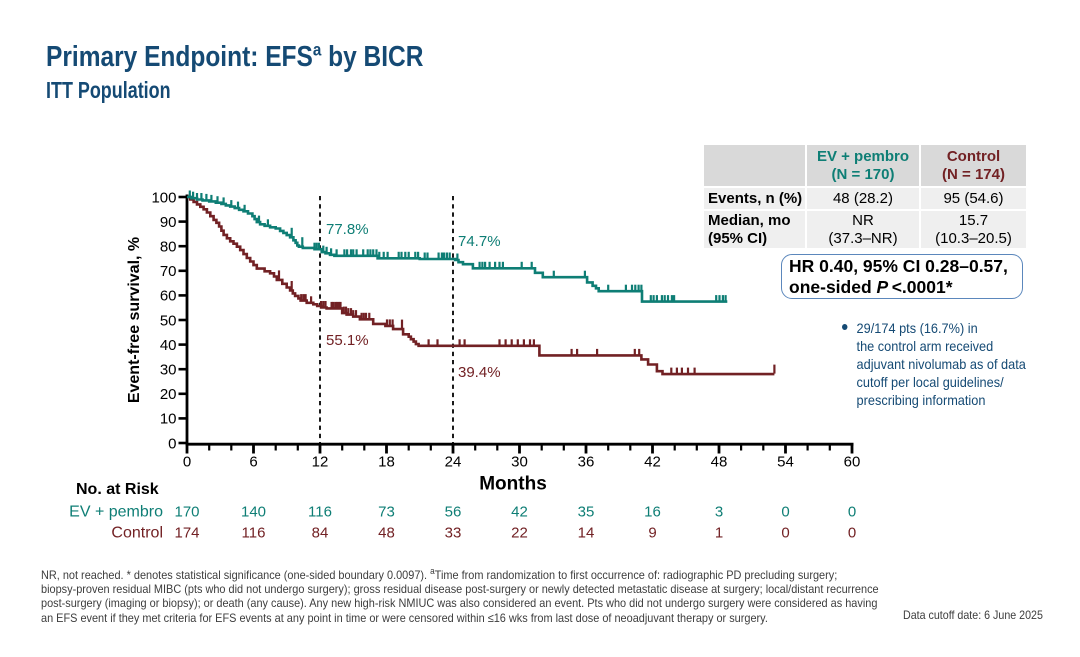  Describe the element at coordinates (168, 345) in the screenshot. I see `svg-text: 40` at that location.